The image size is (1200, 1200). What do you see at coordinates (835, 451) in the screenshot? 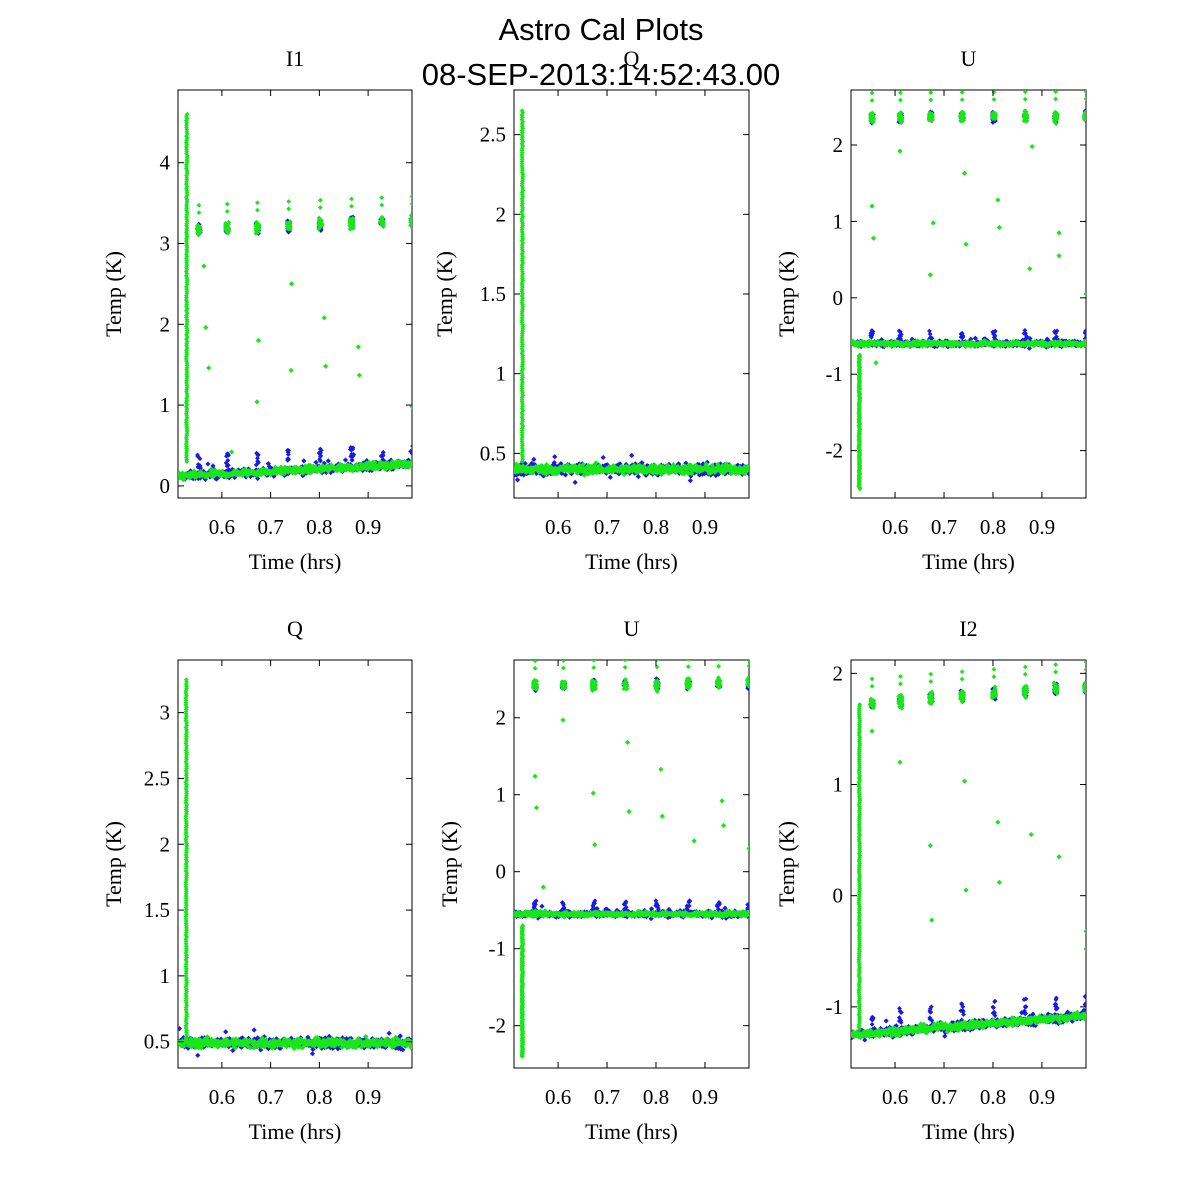
I see `y-tick-label: -2` at bounding box center [835, 451].